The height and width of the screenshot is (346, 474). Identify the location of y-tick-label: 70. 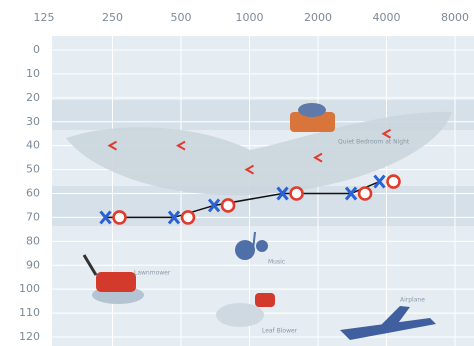
(33, 216).